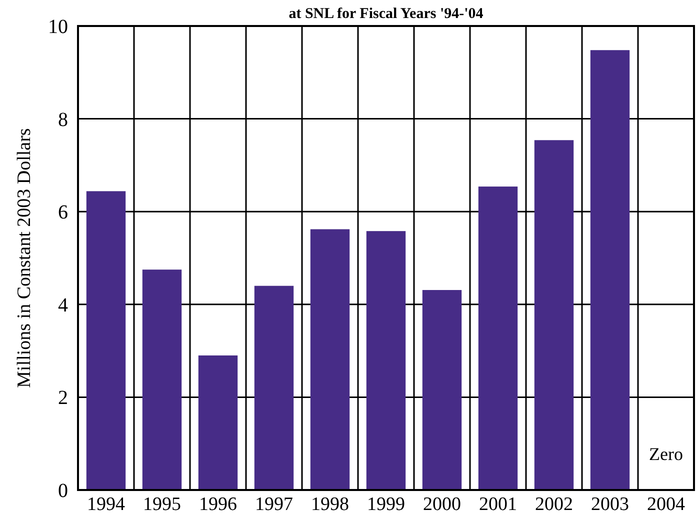  I want to click on y-axis-title: Millions in Constant 2003 Dollars, so click(24, 258).